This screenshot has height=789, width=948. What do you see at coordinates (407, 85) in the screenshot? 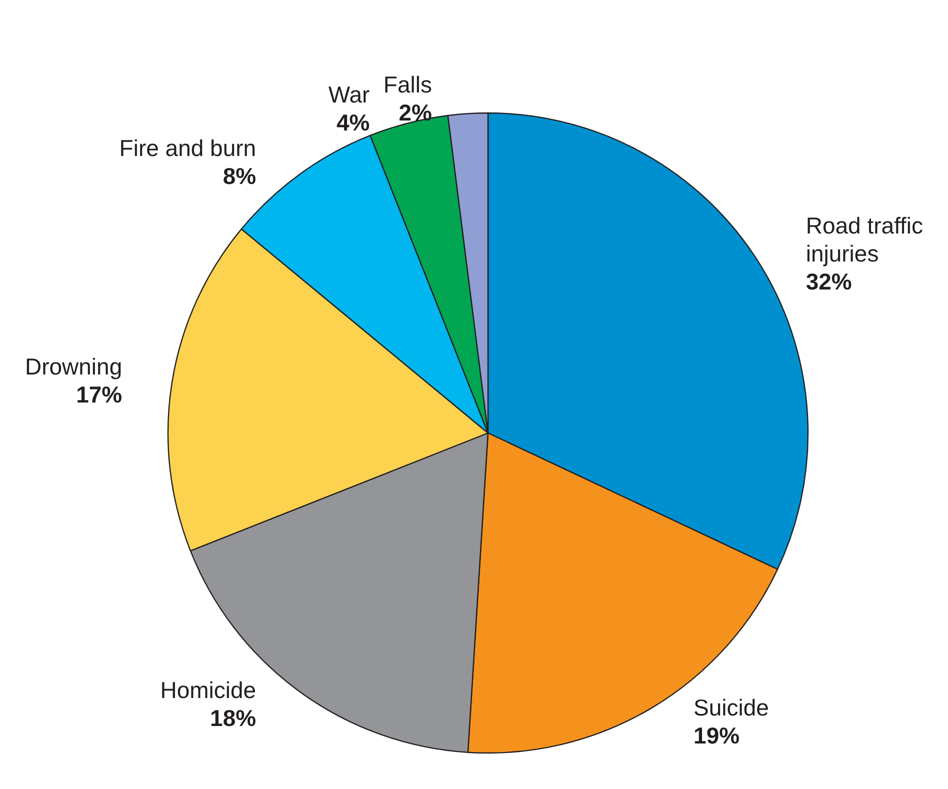
I see `slice-label: Falls` at bounding box center [407, 85].